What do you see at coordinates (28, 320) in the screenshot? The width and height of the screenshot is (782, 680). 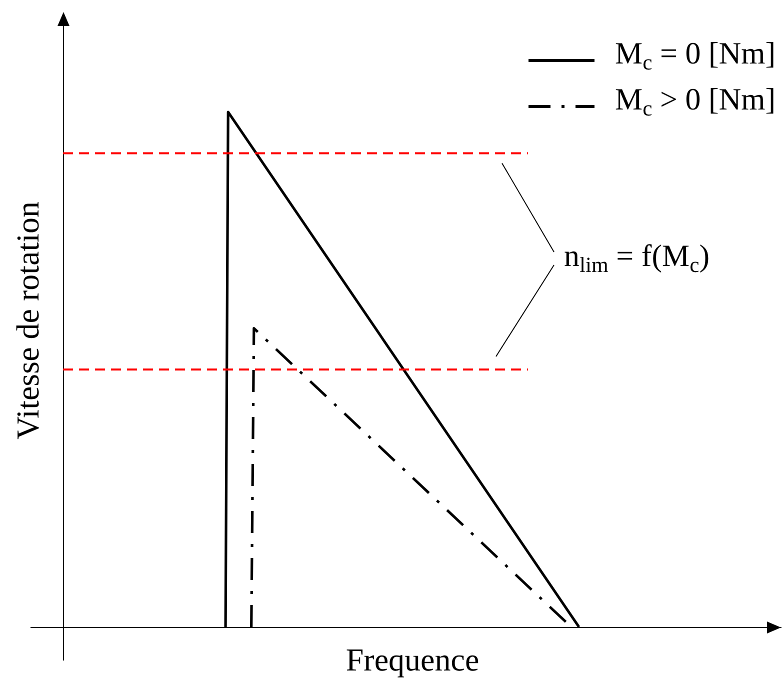 I see `y-axis-title: Vitesse de rotation` at bounding box center [28, 320].